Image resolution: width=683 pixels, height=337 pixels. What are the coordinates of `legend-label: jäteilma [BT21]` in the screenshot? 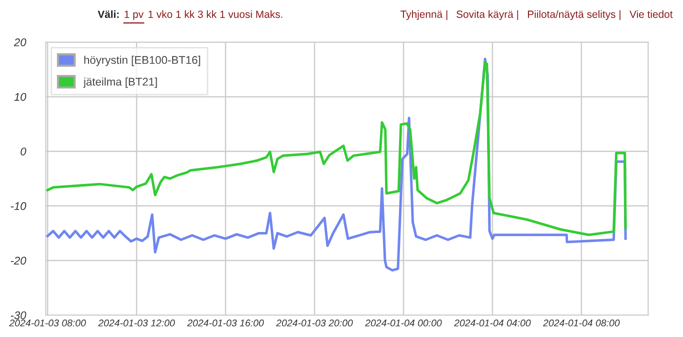 It's located at (120, 82).